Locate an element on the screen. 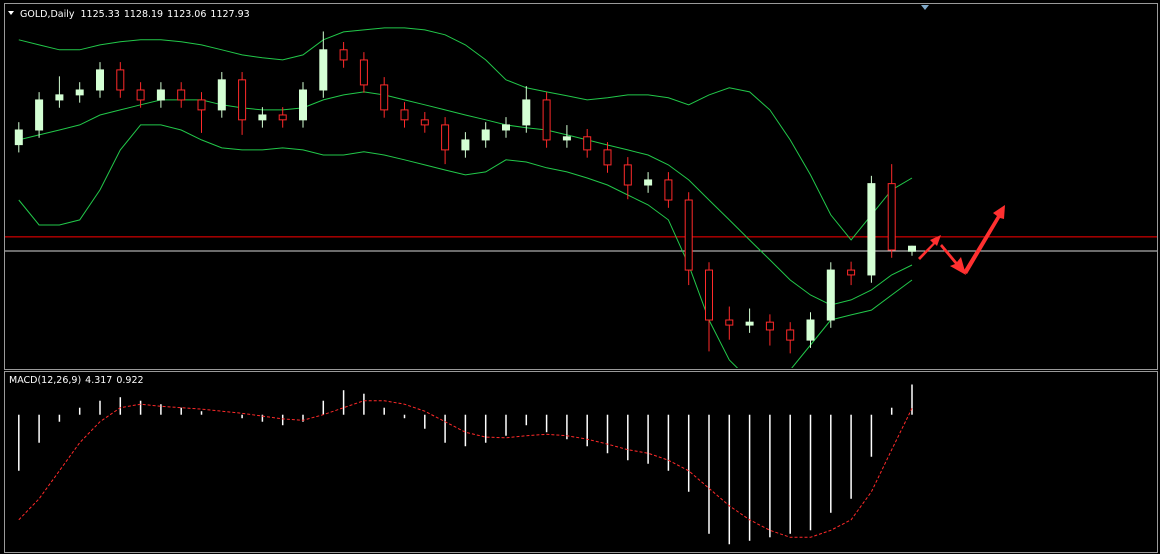  macd-title: MACD(12,26,9) is located at coordinates (45, 380).